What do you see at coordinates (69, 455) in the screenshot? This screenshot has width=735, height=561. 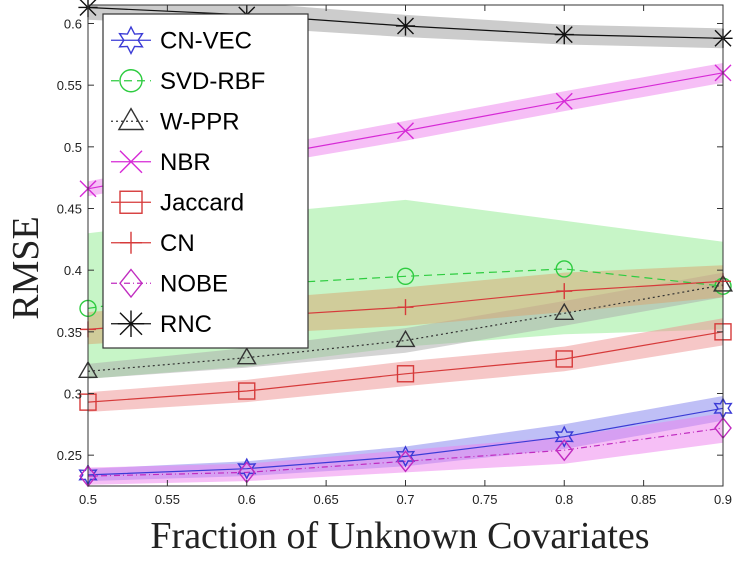 I see `y-tick-label: 0.25` at bounding box center [69, 455].